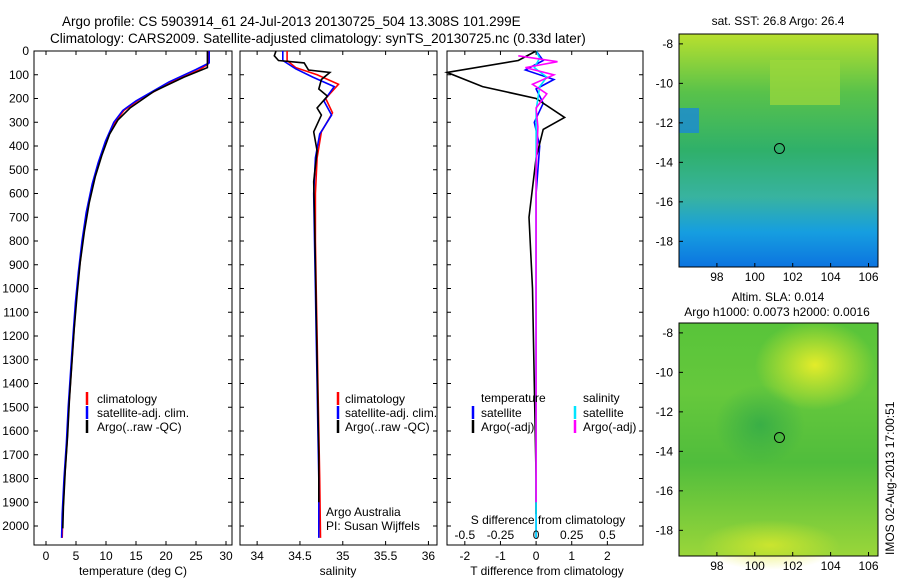 Image resolution: width=900 pixels, height=580 pixels. I want to click on series-line-salinity-argo-adj-, so click(538, 279).